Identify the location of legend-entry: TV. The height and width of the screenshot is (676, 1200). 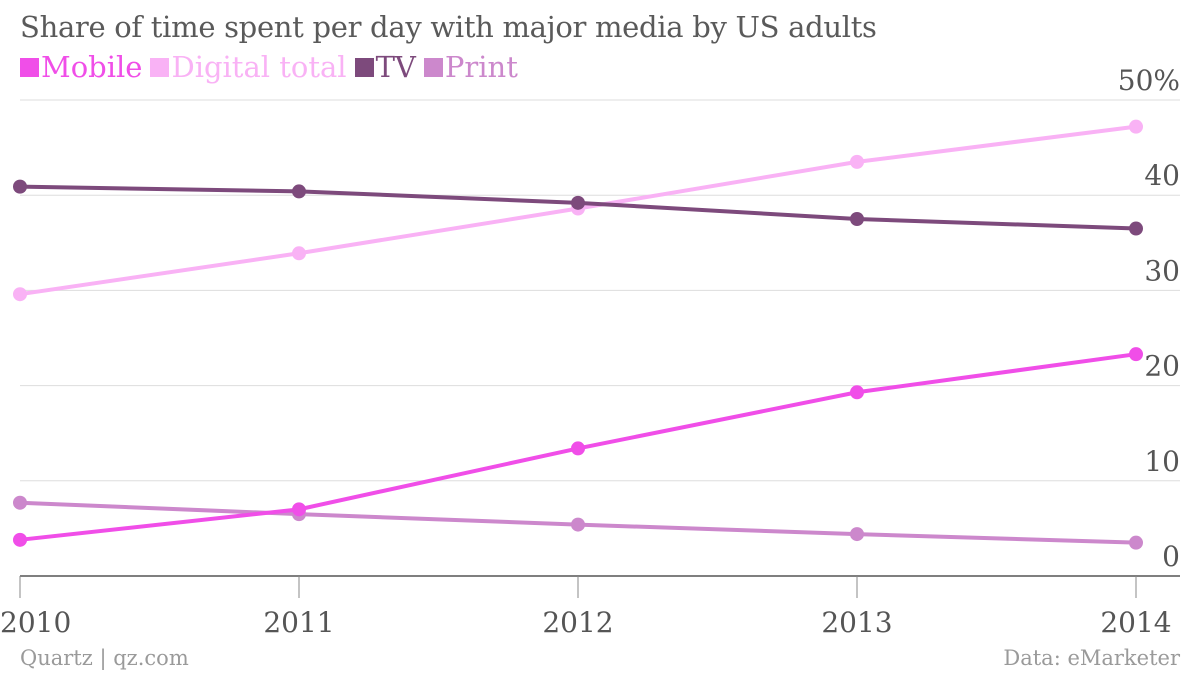
(385, 67).